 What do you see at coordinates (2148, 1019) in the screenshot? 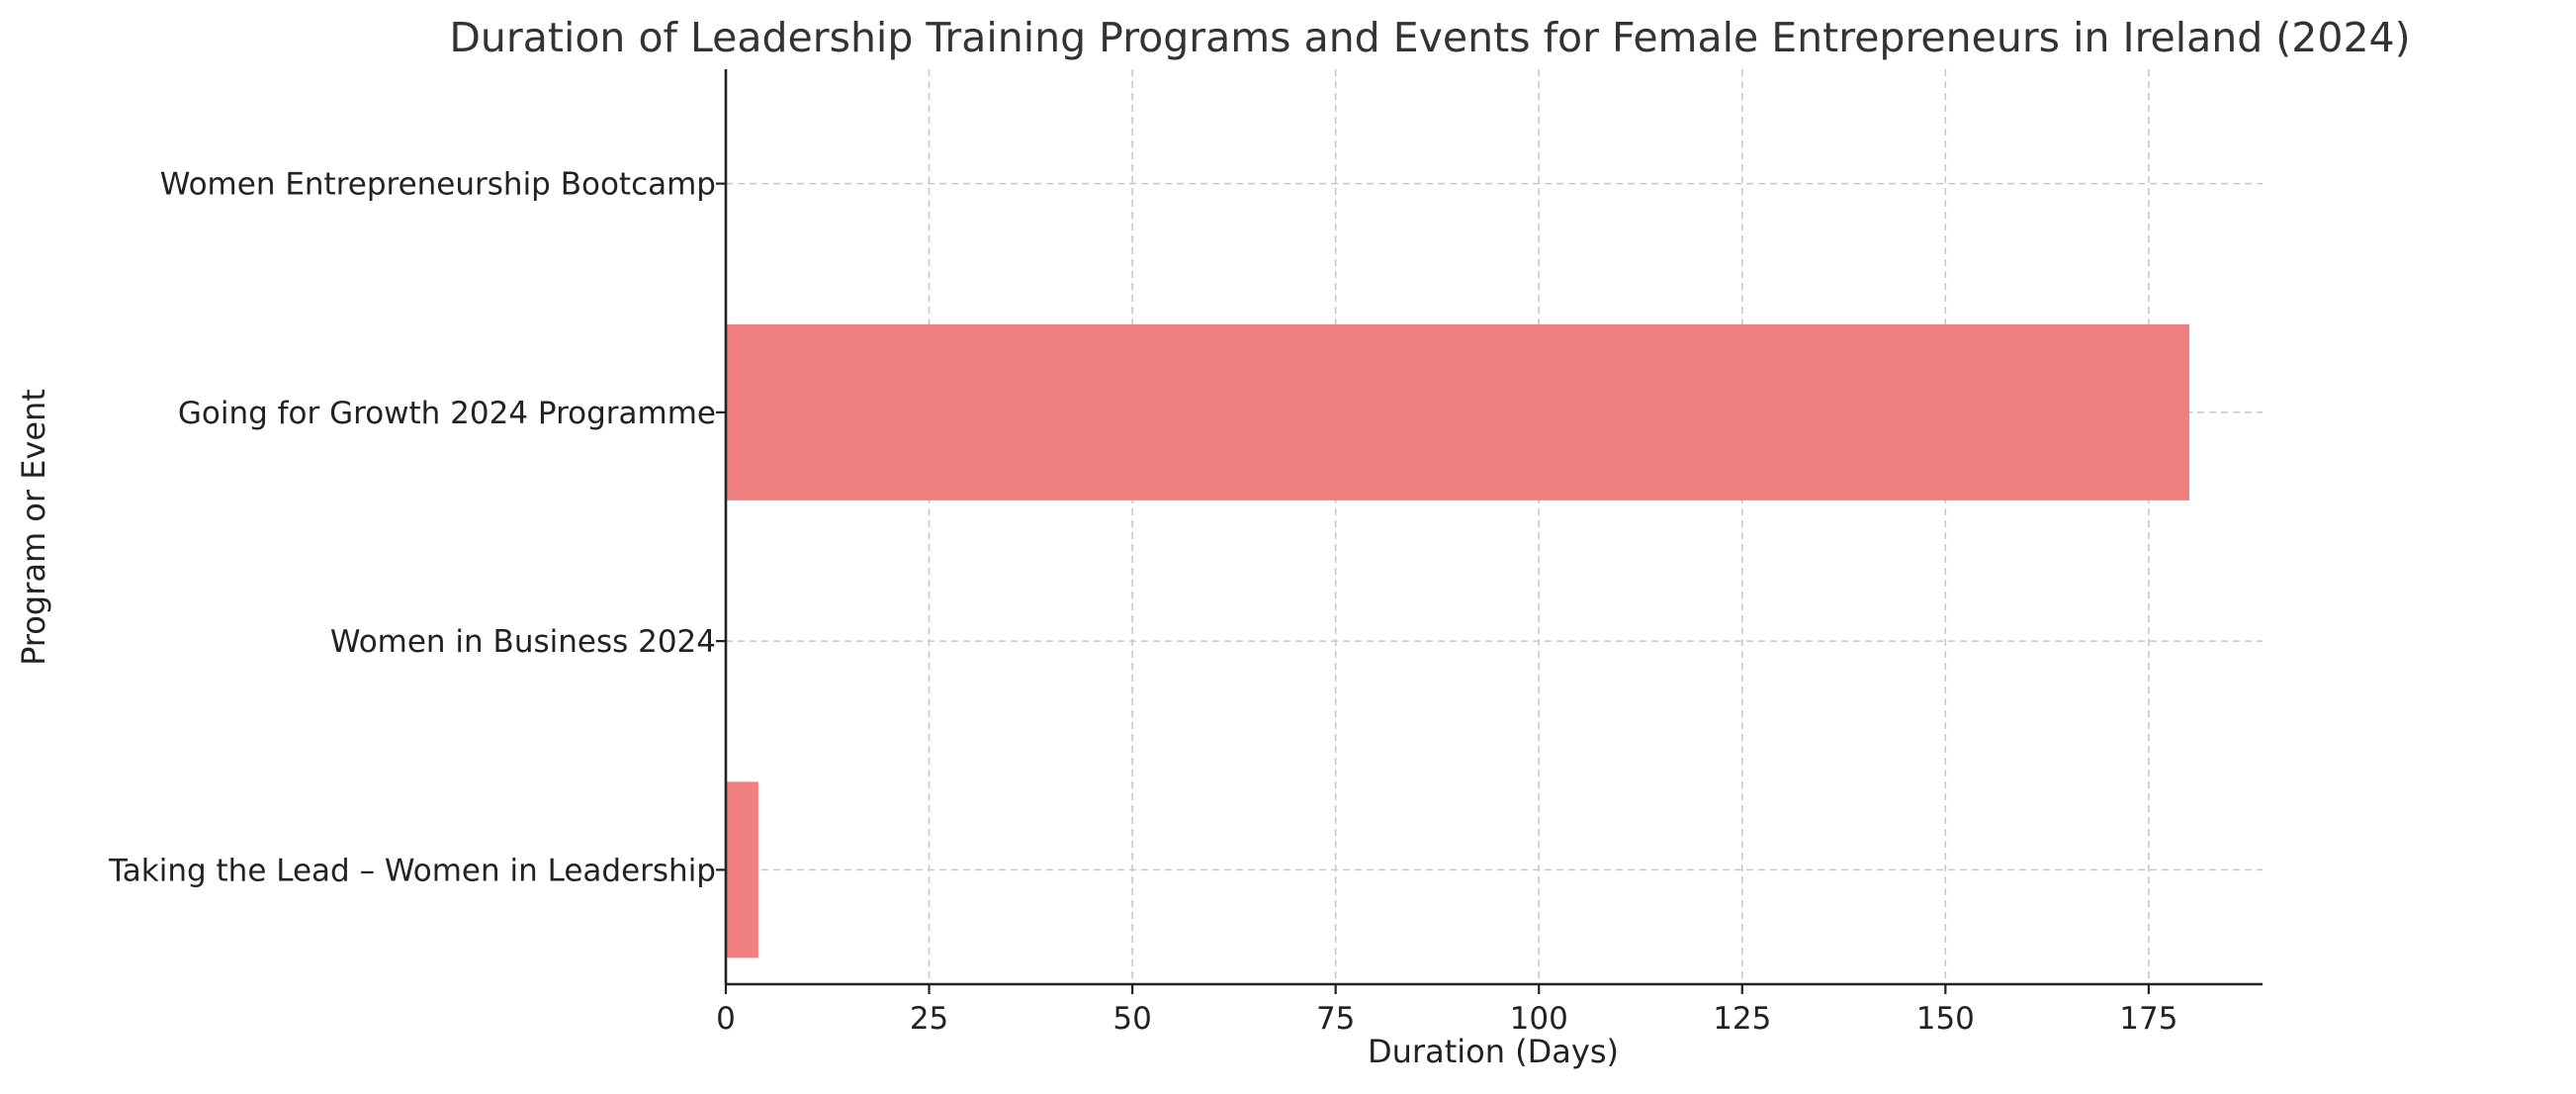
I see `x-tick-label: 175` at bounding box center [2148, 1019].